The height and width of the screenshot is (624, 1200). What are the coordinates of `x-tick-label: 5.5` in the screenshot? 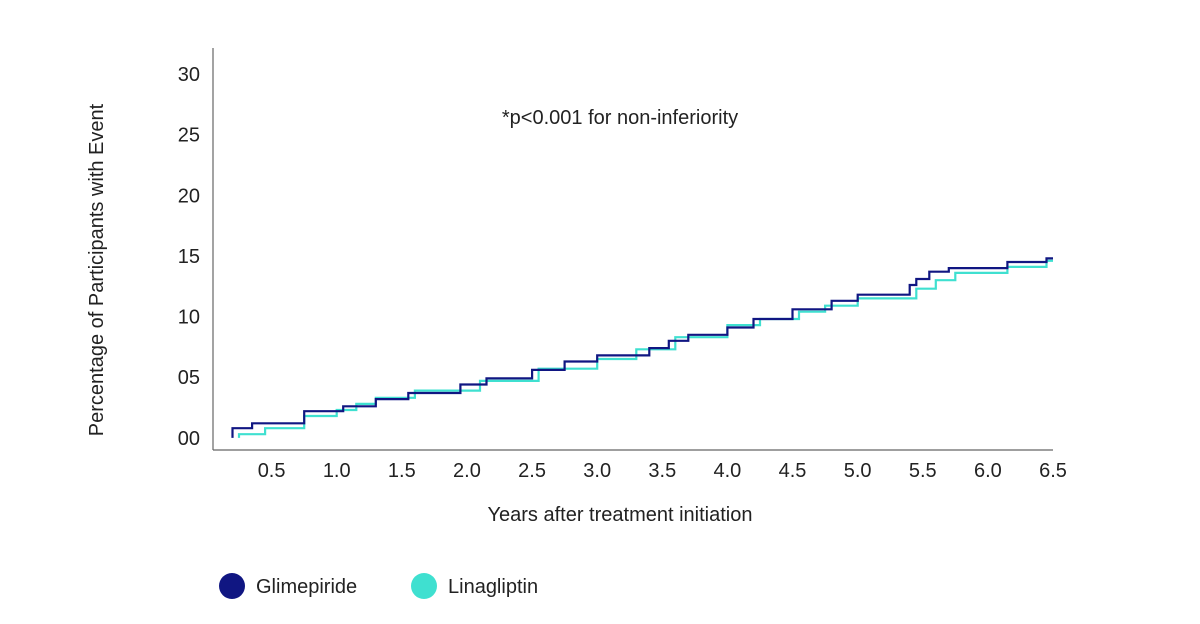 It's located at (923, 471).